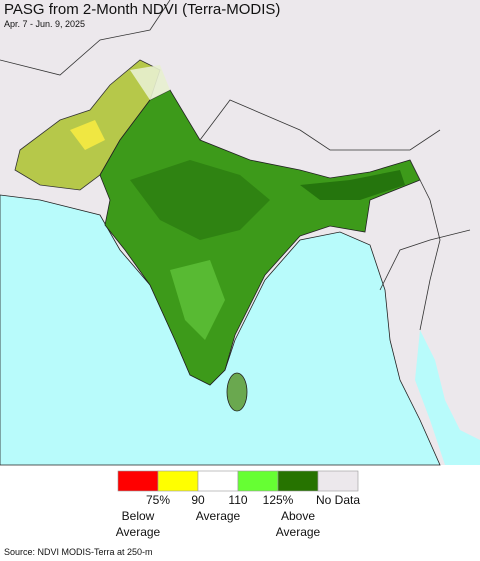  What do you see at coordinates (142, 9) in the screenshot?
I see `title: PASG from 2-Month NDVI (Terra-MODIS)` at bounding box center [142, 9].